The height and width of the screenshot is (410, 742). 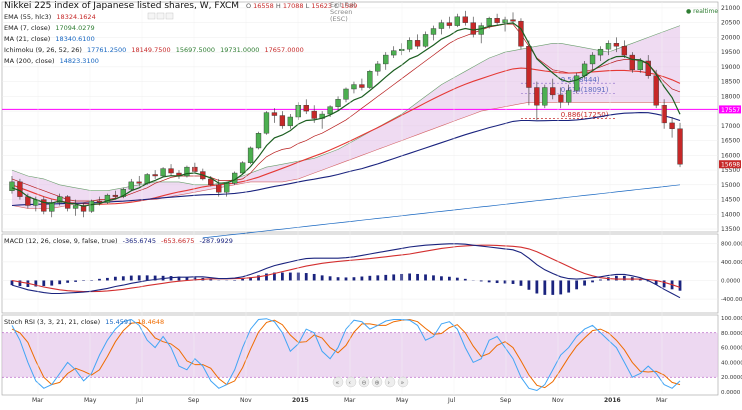 I want to click on ohlc-low: 15623, so click(x=322, y=6).